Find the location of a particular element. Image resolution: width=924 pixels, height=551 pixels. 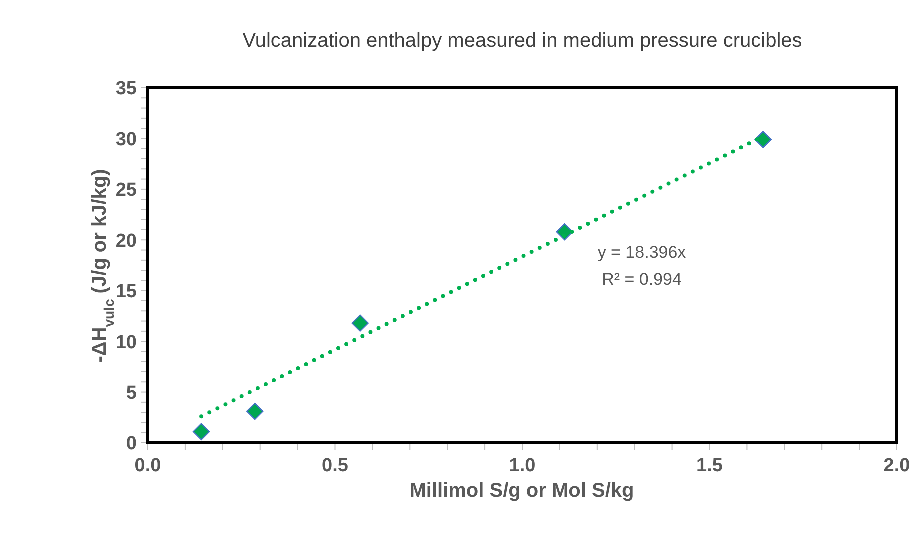

x-axis-title: Millimol S/g or Mol S/kg is located at coordinates (522, 491).